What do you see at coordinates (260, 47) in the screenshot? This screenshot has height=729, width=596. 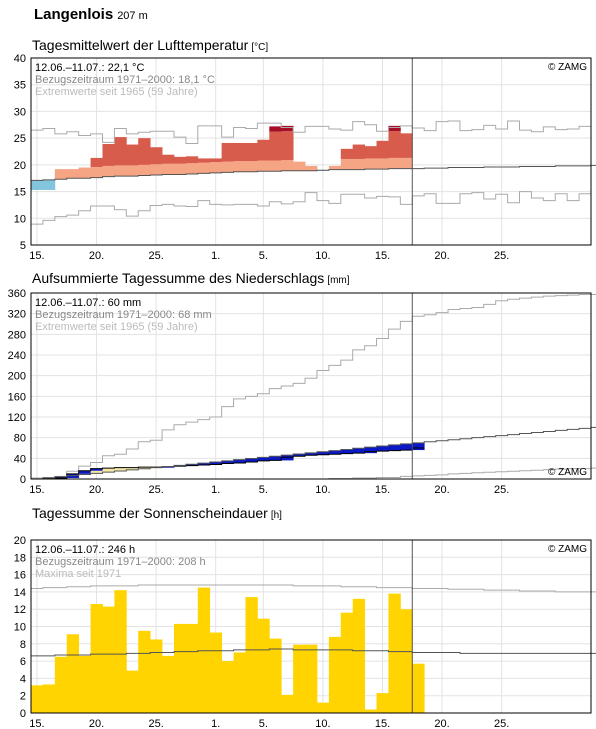 I see `temperature-unit: [°C]` at bounding box center [260, 47].